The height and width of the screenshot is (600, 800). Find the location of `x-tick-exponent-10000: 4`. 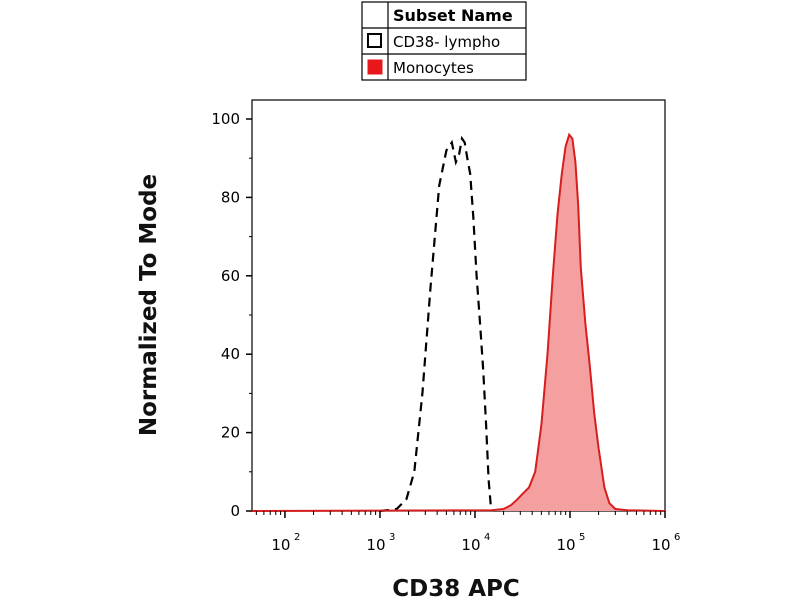

x-tick-exponent-10000: 4 is located at coordinates (487, 537).